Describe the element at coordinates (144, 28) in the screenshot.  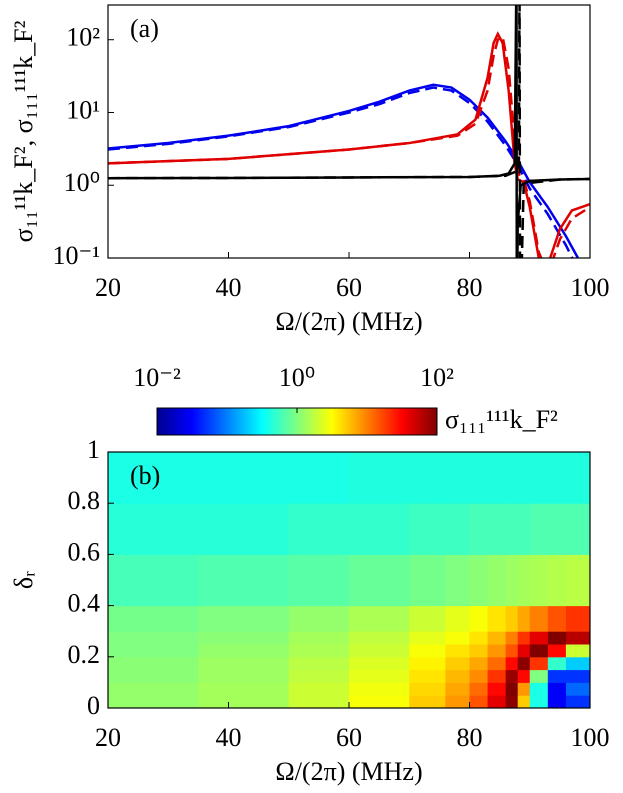
I see `panel-label: (a)` at that location.